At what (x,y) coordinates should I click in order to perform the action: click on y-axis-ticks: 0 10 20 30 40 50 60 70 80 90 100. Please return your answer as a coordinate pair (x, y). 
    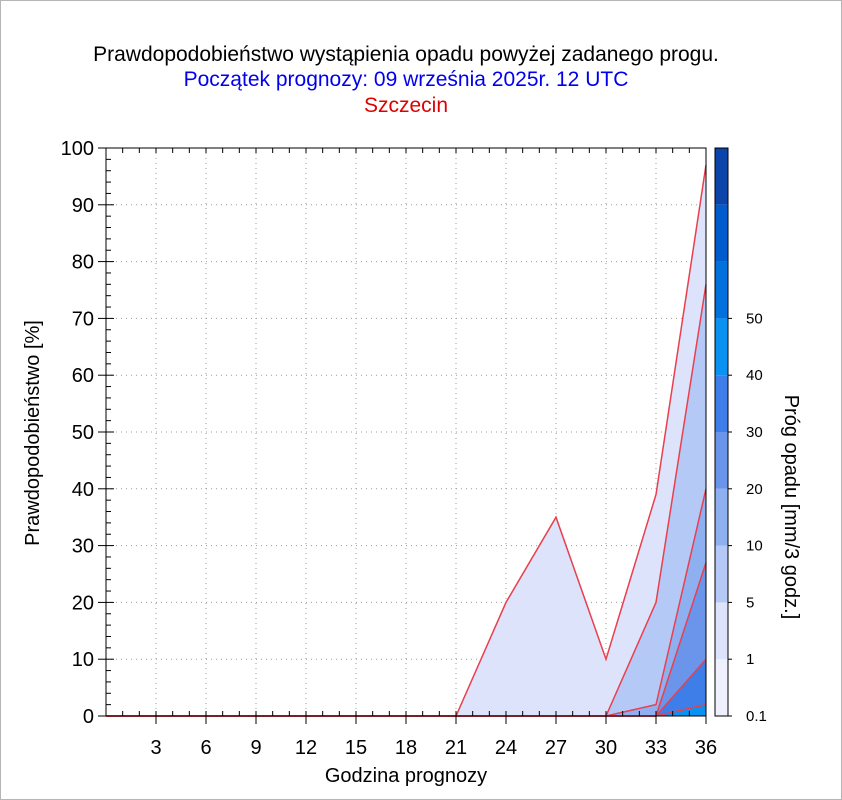
    Looking at the image, I should click on (87, 433).